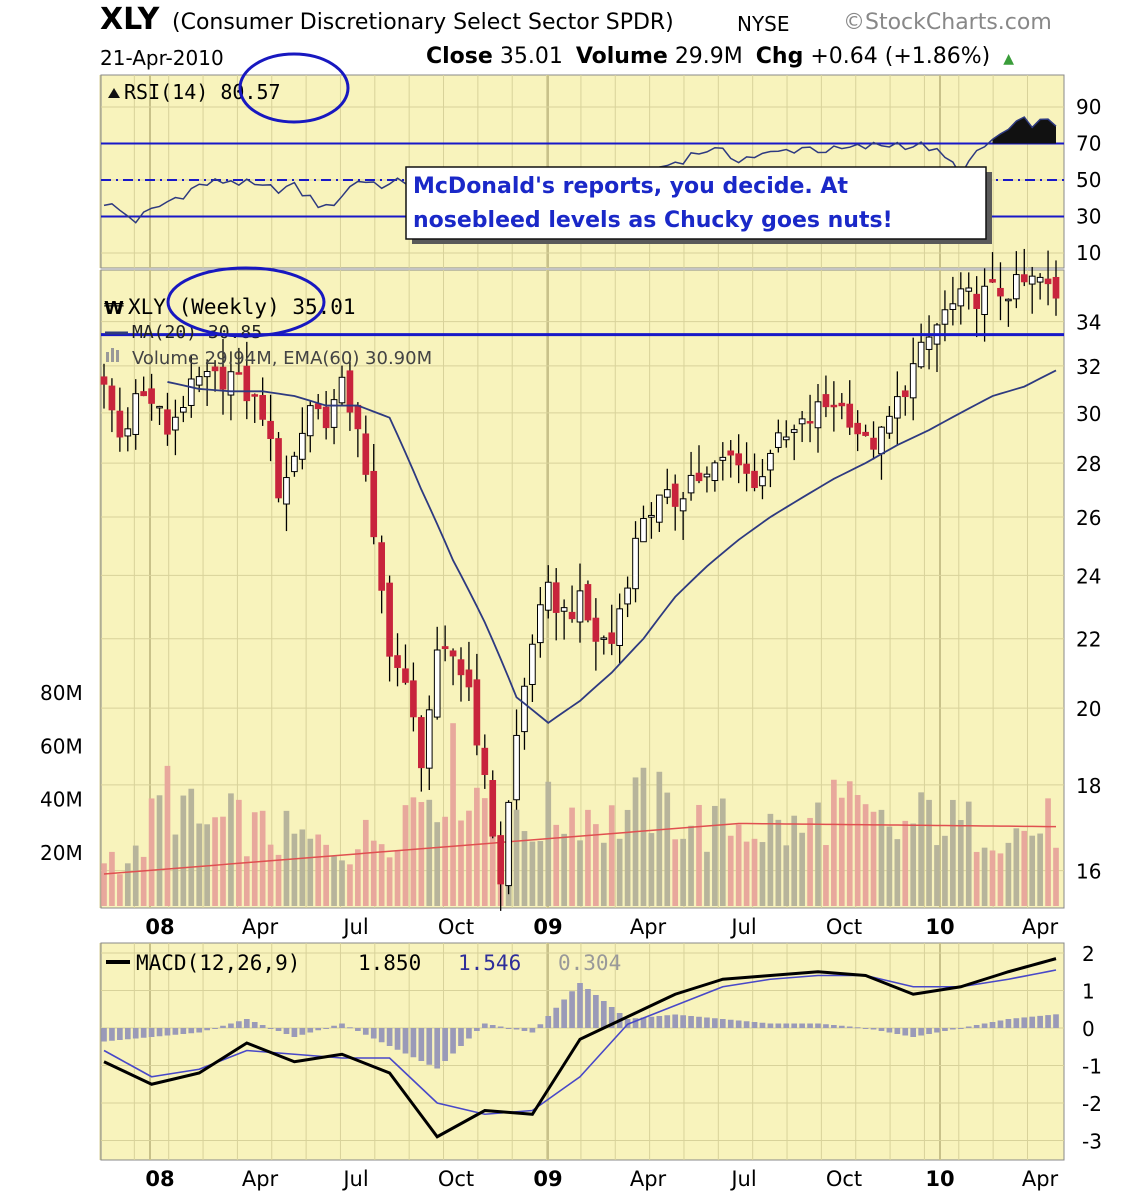 This screenshot has width=1148, height=1200. Describe the element at coordinates (1088, 217) in the screenshot. I see `rsi-tick-label: 30` at that location.